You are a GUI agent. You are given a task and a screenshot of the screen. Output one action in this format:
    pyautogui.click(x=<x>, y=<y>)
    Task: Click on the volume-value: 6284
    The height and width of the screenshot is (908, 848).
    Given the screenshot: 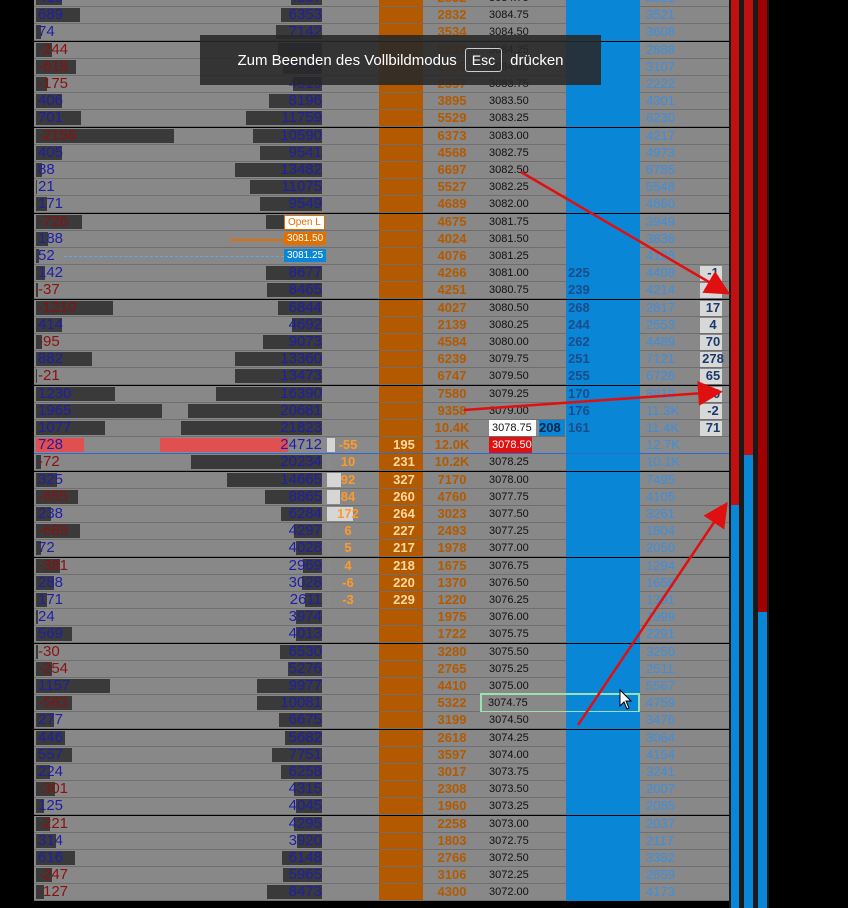 What is the action you would take?
    pyautogui.click(x=305, y=513)
    